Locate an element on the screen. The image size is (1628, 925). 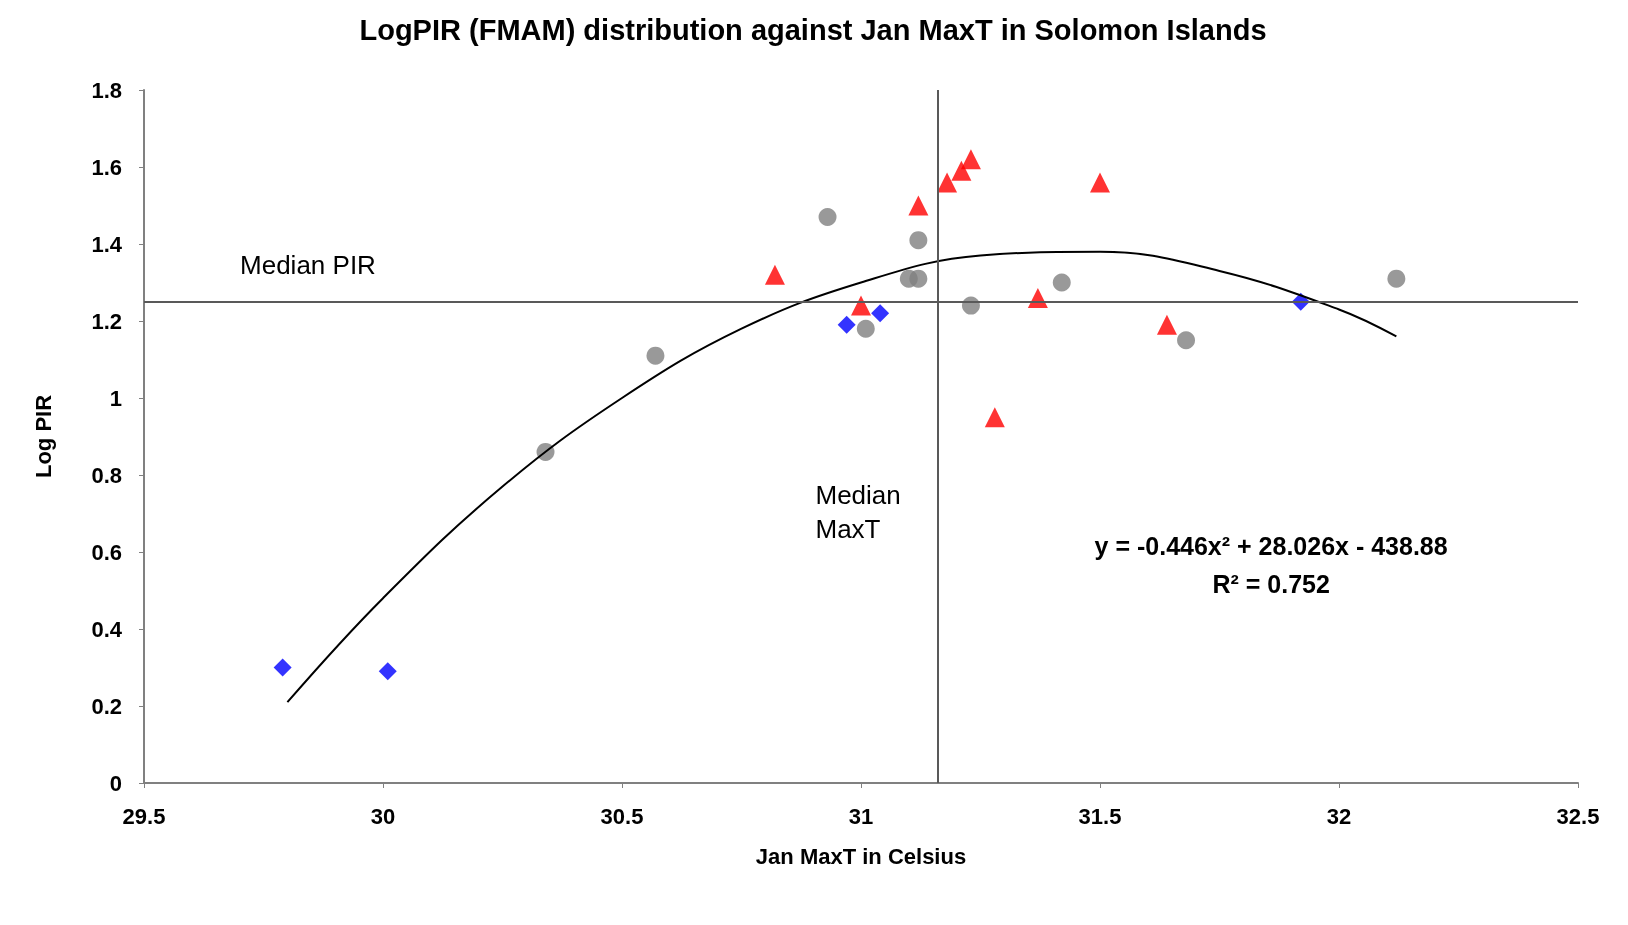
y-tick-label: 0.8 is located at coordinates (106, 475).